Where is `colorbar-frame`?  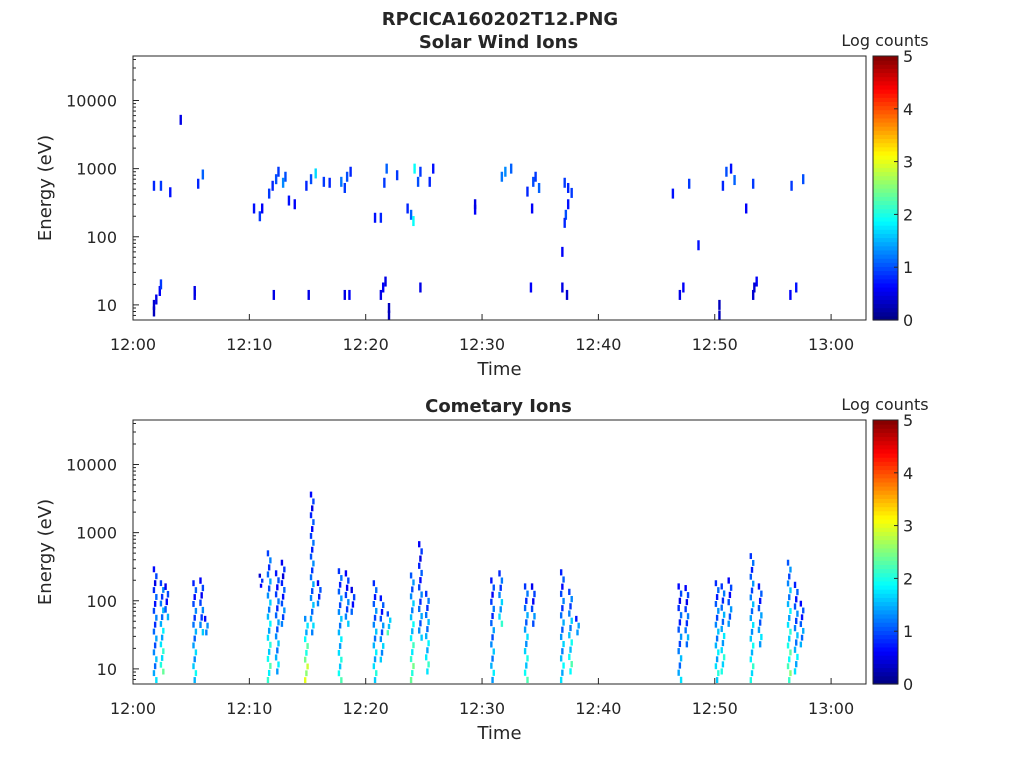 colorbar-frame is located at coordinates (885, 188).